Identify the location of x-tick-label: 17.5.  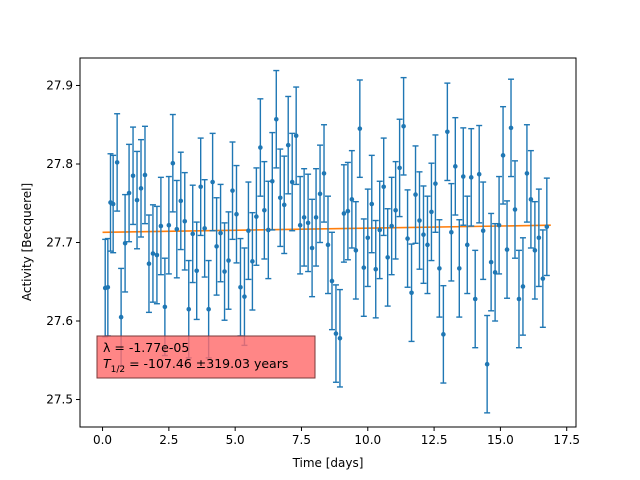
(566, 440).